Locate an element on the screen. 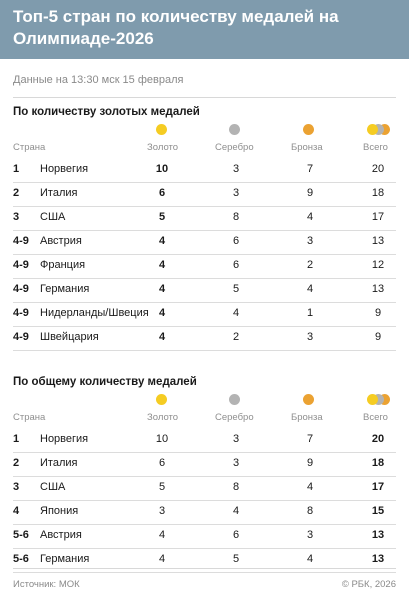 This screenshot has width=409, height=600. silver-medal-icon is located at coordinates (234, 129).